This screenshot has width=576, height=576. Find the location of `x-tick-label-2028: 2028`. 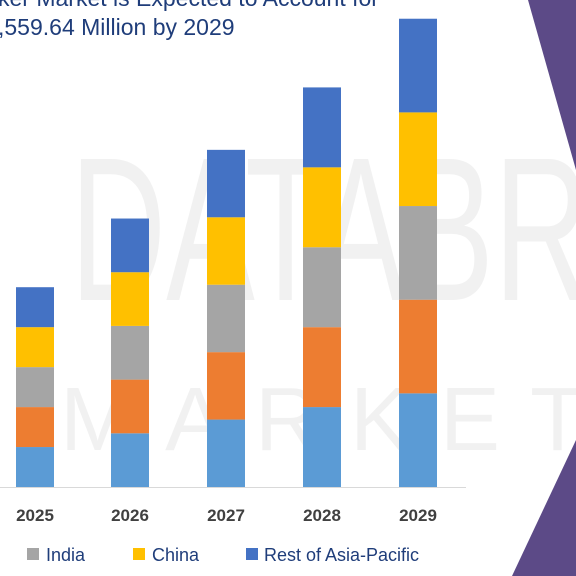

x-tick-label-2028: 2028 is located at coordinates (322, 515).